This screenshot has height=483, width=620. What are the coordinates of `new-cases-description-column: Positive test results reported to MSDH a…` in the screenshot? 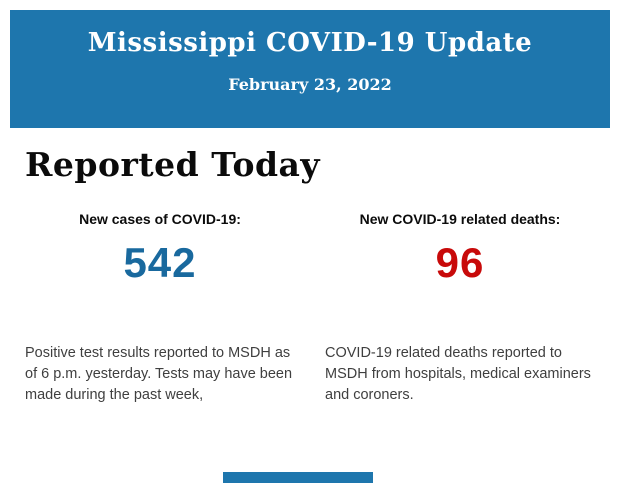 It's located at (160, 374).